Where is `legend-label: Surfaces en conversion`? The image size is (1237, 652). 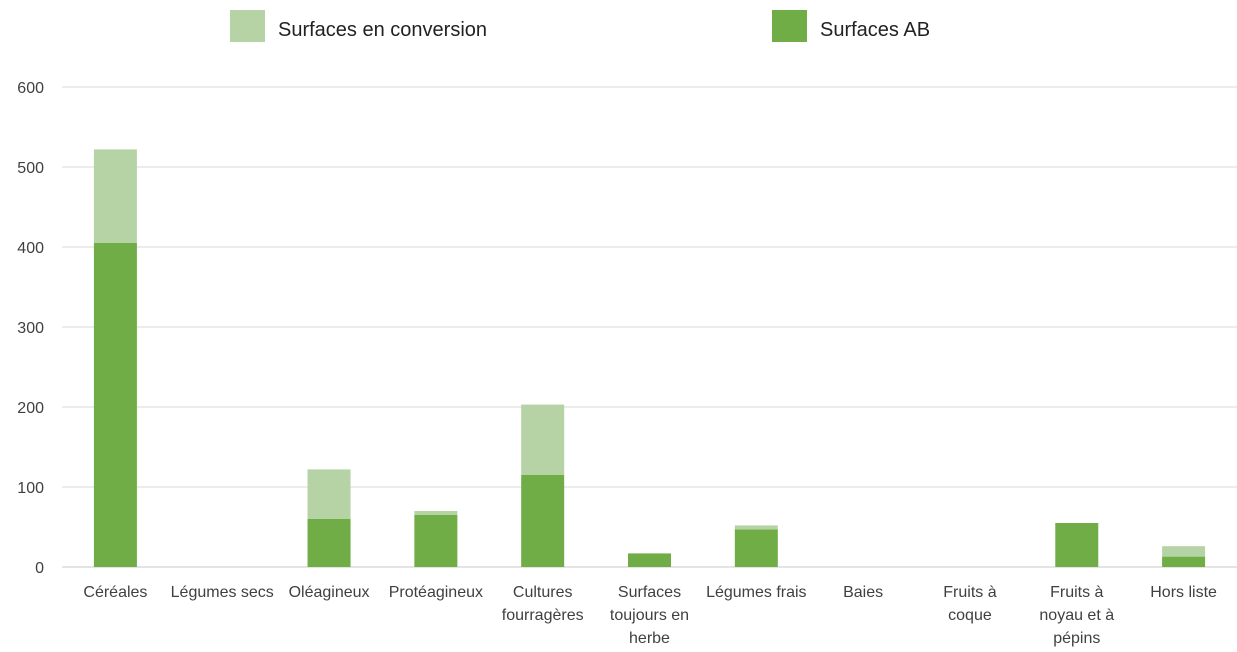
legend-label: Surfaces en conversion is located at coordinates (382, 30).